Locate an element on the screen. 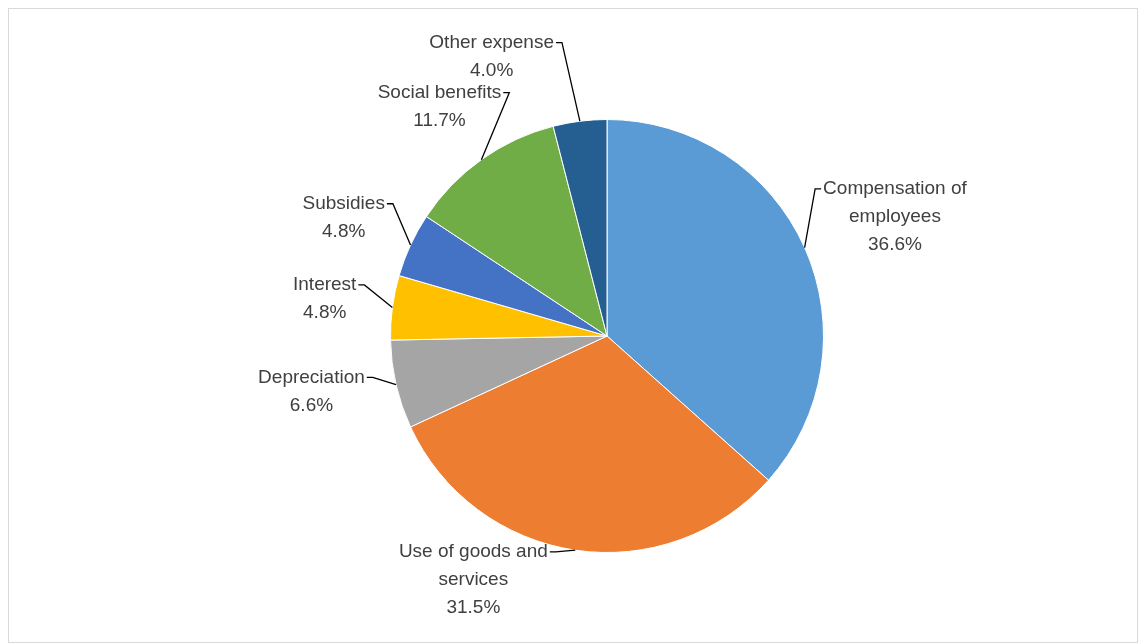  slice-label: Subsidies is located at coordinates (343, 202).